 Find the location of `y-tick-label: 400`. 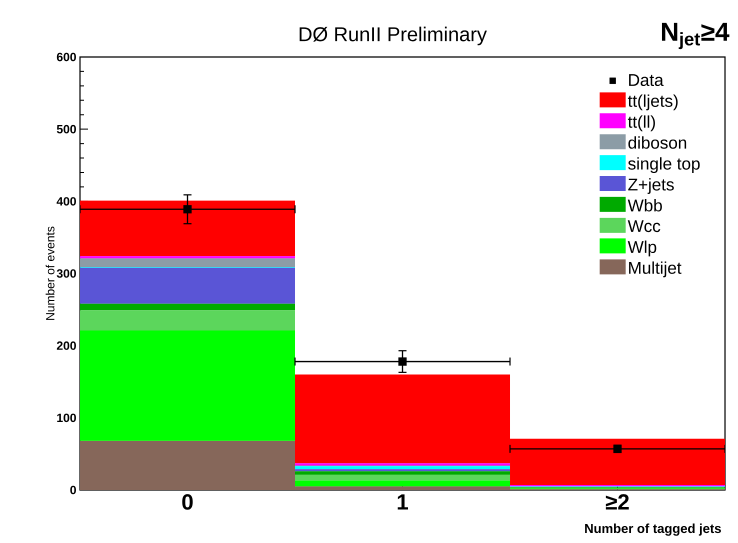

y-tick-label: 400 is located at coordinates (66, 201).